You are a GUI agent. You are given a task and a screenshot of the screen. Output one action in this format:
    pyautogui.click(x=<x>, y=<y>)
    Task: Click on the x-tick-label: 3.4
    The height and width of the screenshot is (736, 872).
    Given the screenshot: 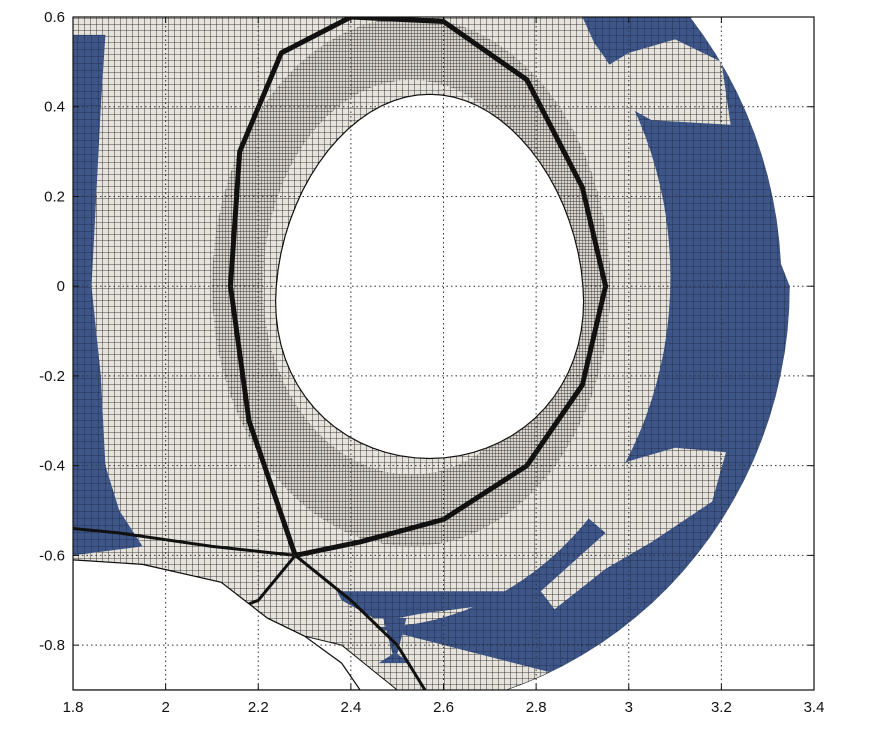 What is the action you would take?
    pyautogui.click(x=814, y=707)
    